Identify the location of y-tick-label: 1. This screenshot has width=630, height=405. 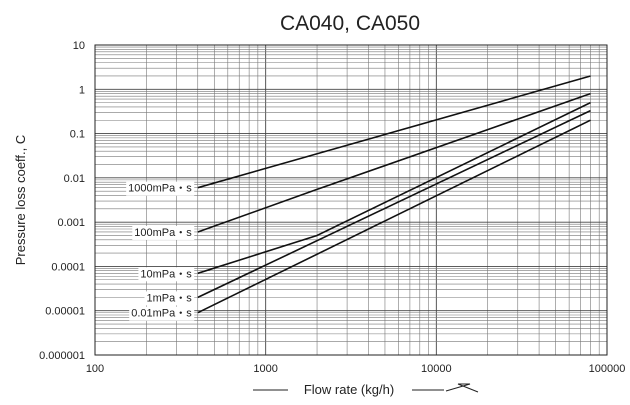
(82, 90).